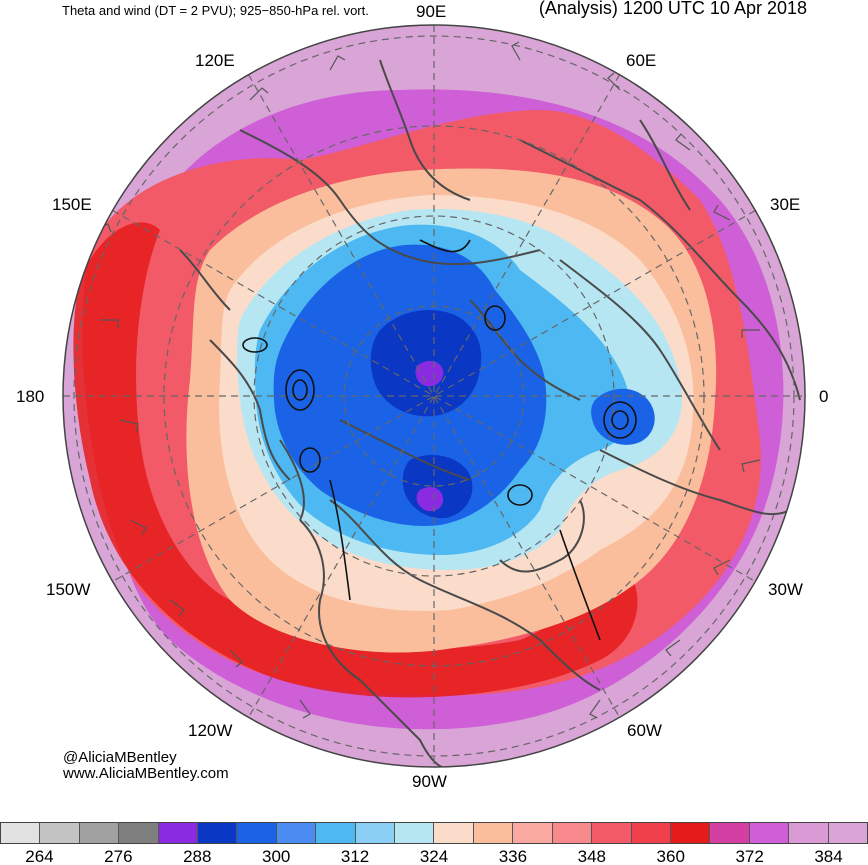 This screenshot has height=865, width=868. I want to click on colorbar-tick-label: 384, so click(828, 856).